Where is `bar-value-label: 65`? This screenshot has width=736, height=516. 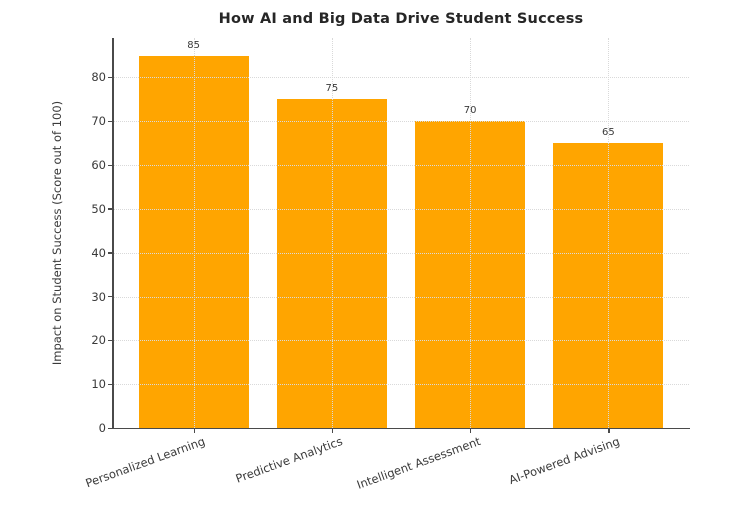
bar-value-label: 65 is located at coordinates (608, 133).